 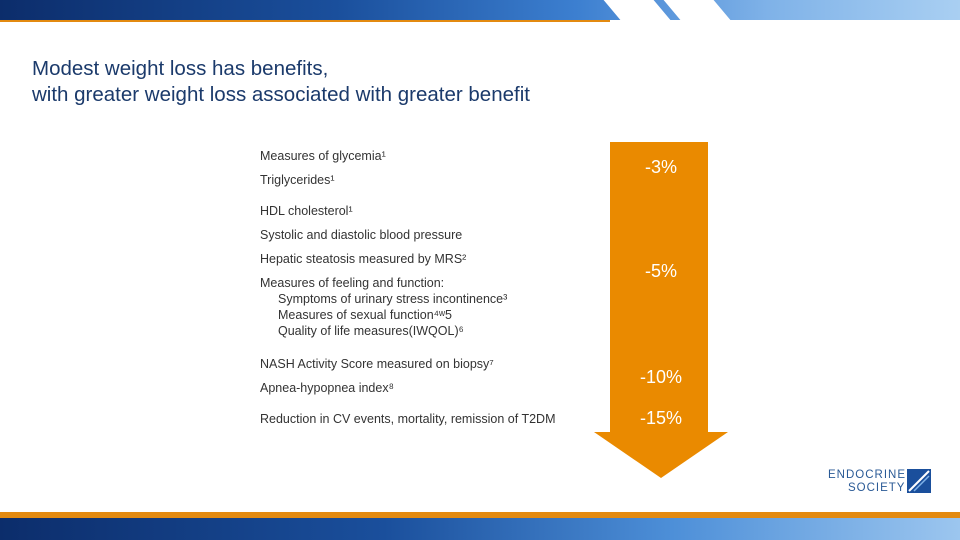 What do you see at coordinates (480, 515) in the screenshot?
I see `footer-orange-bar` at bounding box center [480, 515].